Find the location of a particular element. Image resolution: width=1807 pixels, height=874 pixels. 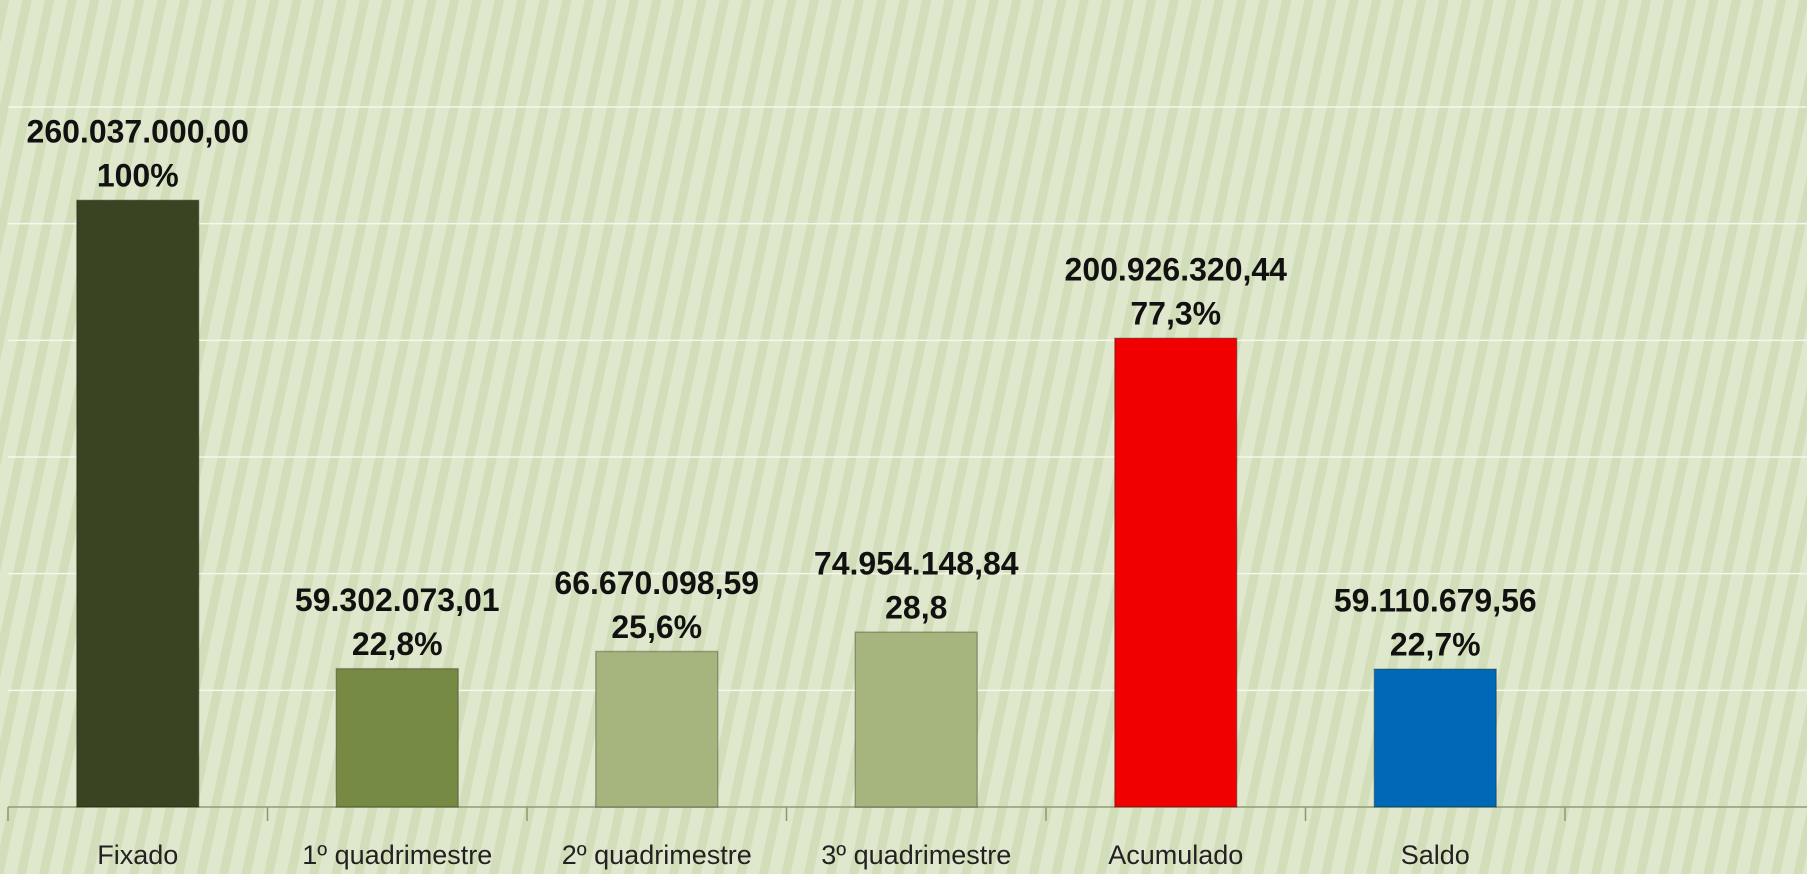

value-label: 200.926.320,44 is located at coordinates (1176, 270).